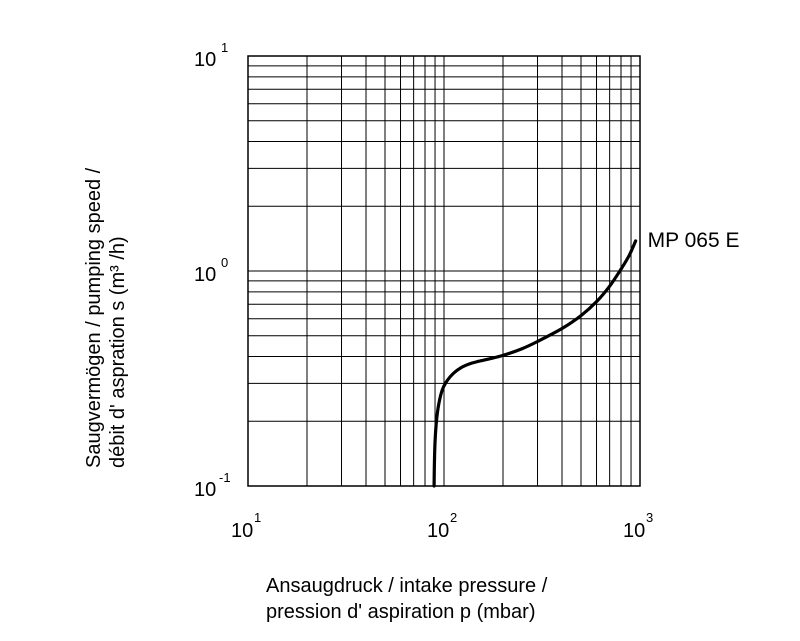 The image size is (800, 641). What do you see at coordinates (453, 517) in the screenshot?
I see `x-tick-exponent: 2` at bounding box center [453, 517].